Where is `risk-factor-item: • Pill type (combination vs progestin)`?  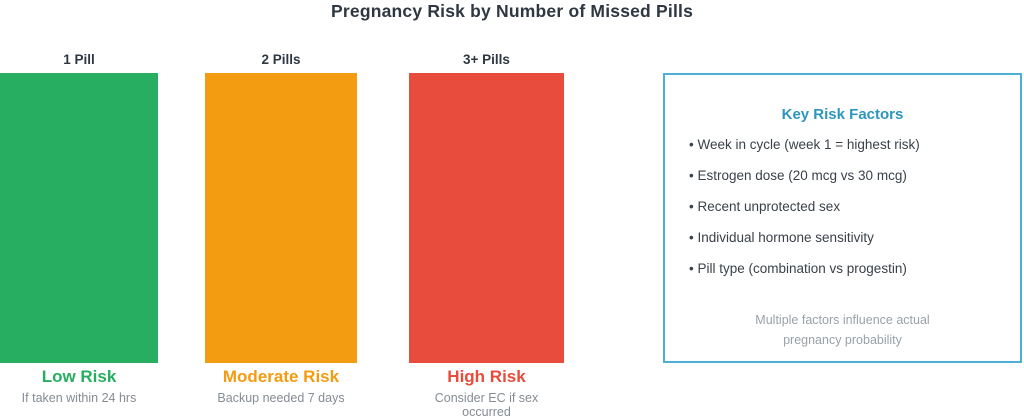
risk-factor-item: • Pill type (combination vs progestin) is located at coordinates (798, 268).